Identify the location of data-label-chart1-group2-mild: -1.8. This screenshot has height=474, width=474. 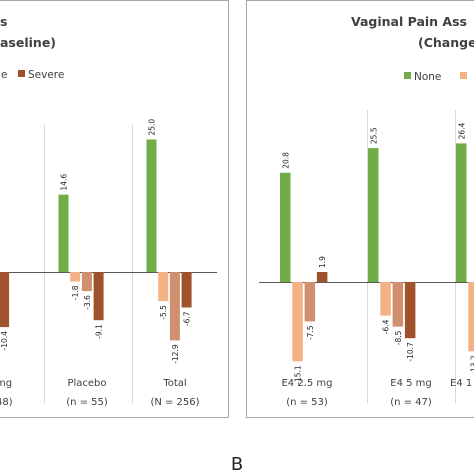
(75, 292).